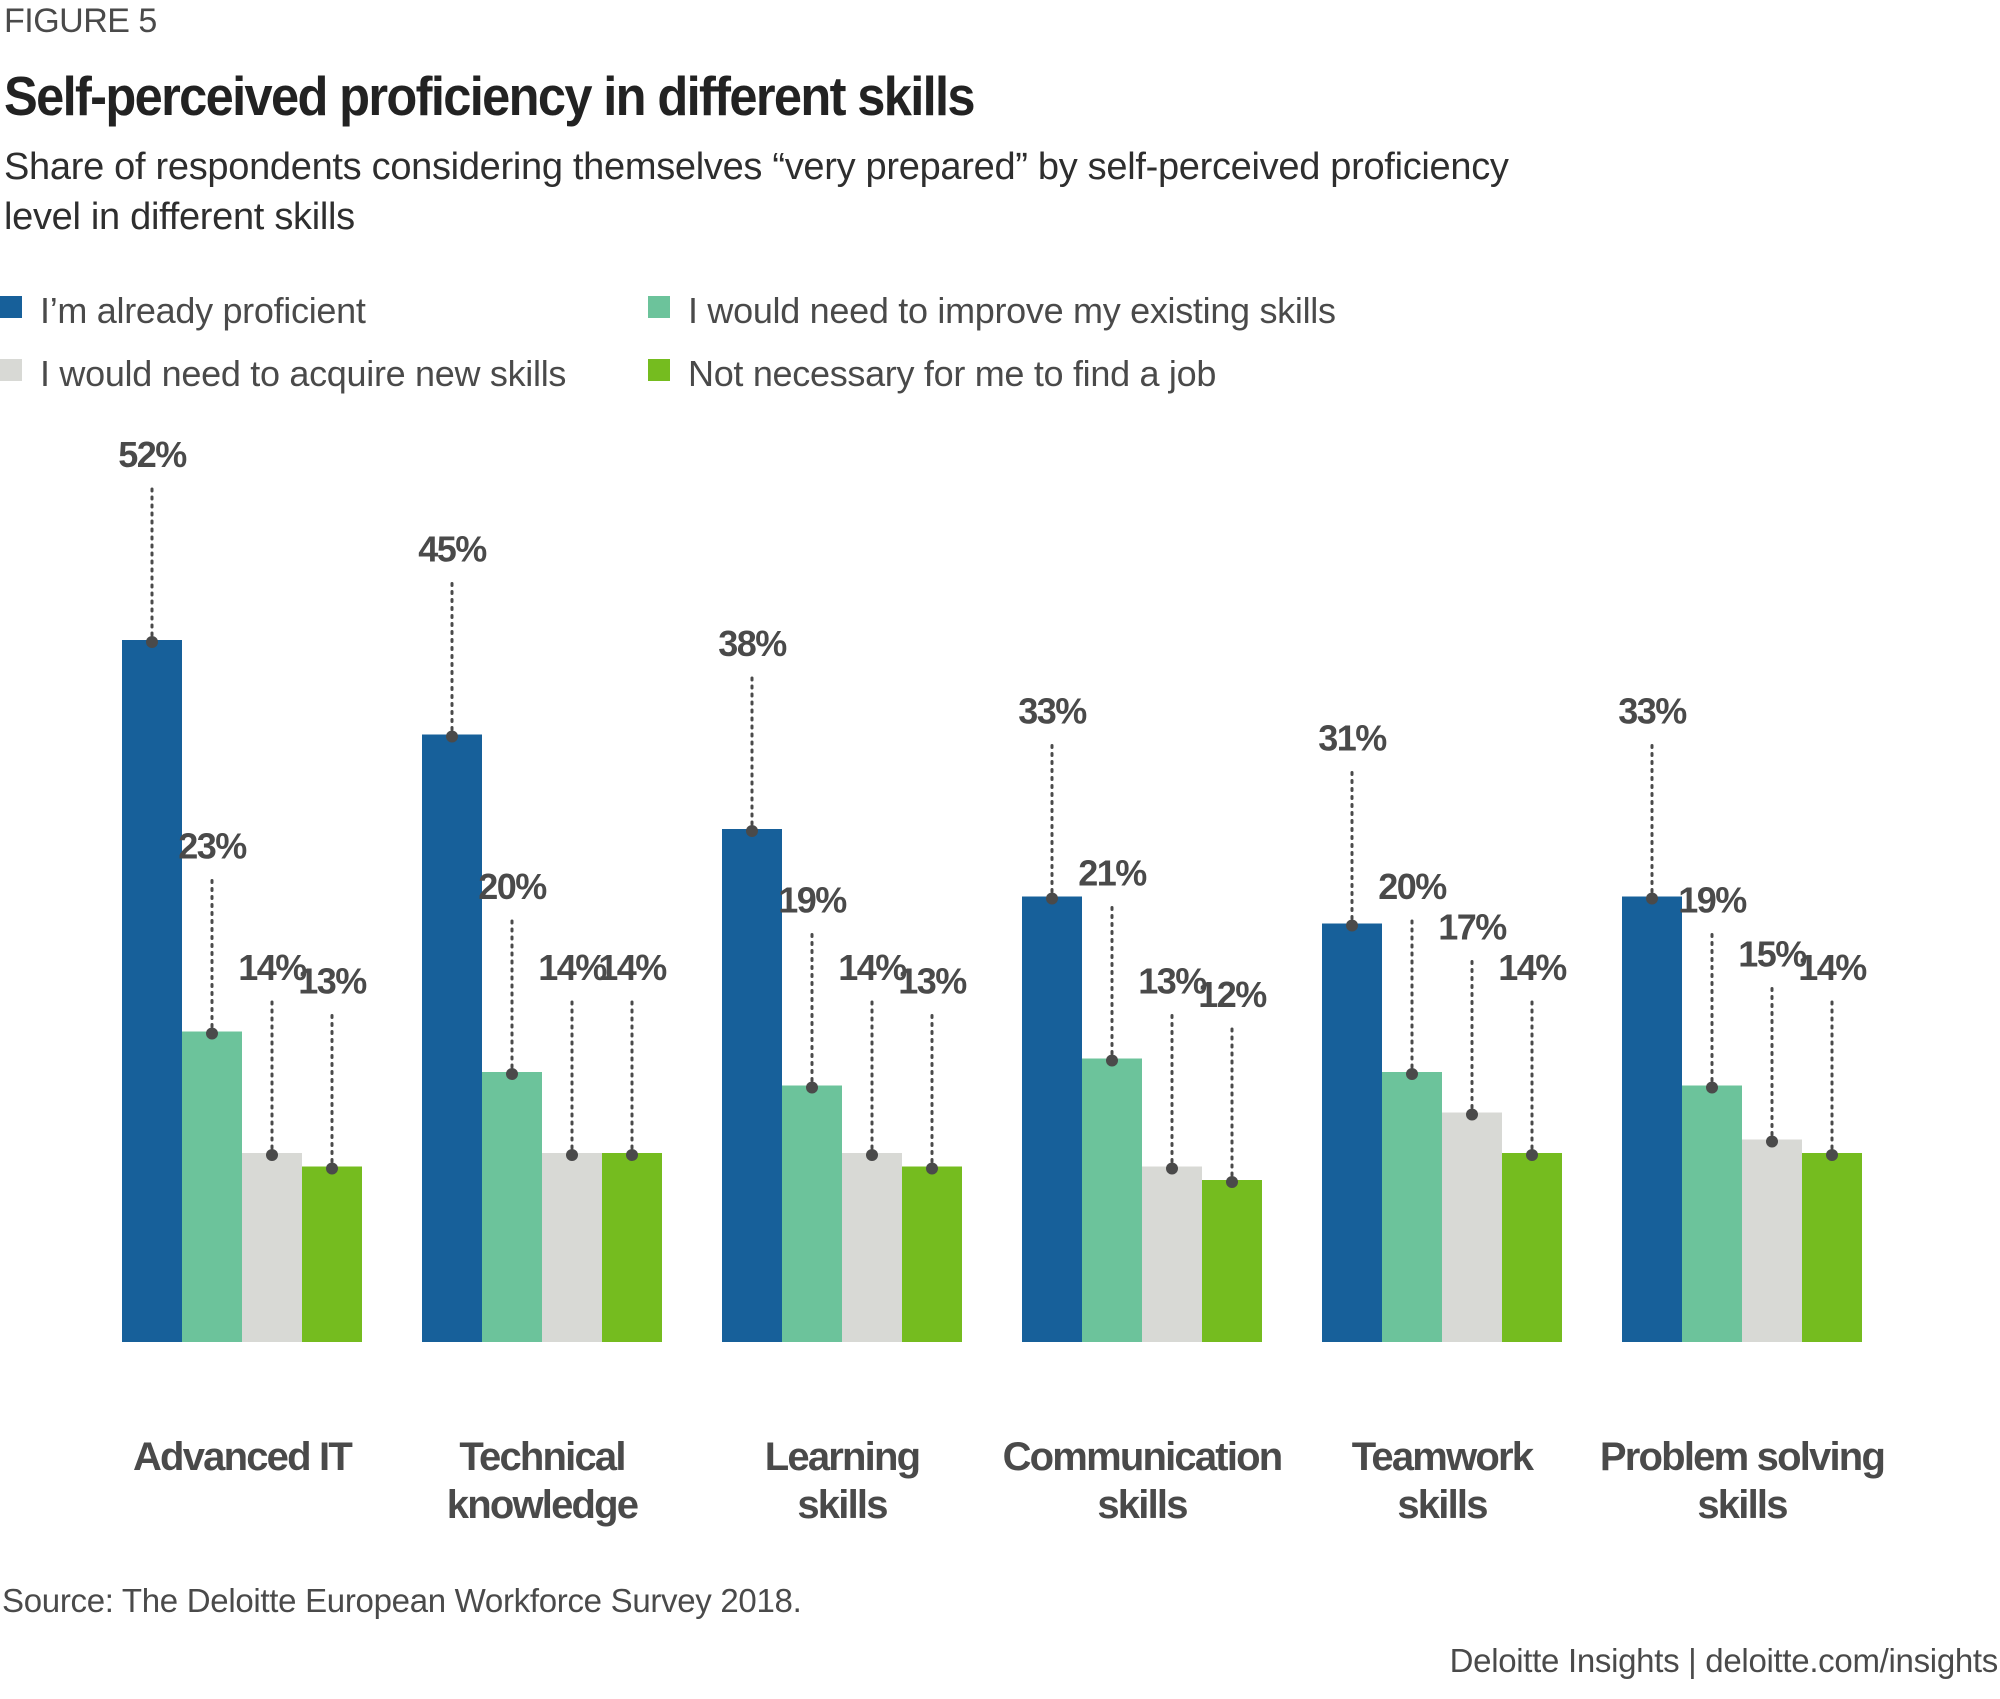 The height and width of the screenshot is (1699, 2000). Describe the element at coordinates (752, 643) in the screenshot. I see `value-label: 38%` at that location.